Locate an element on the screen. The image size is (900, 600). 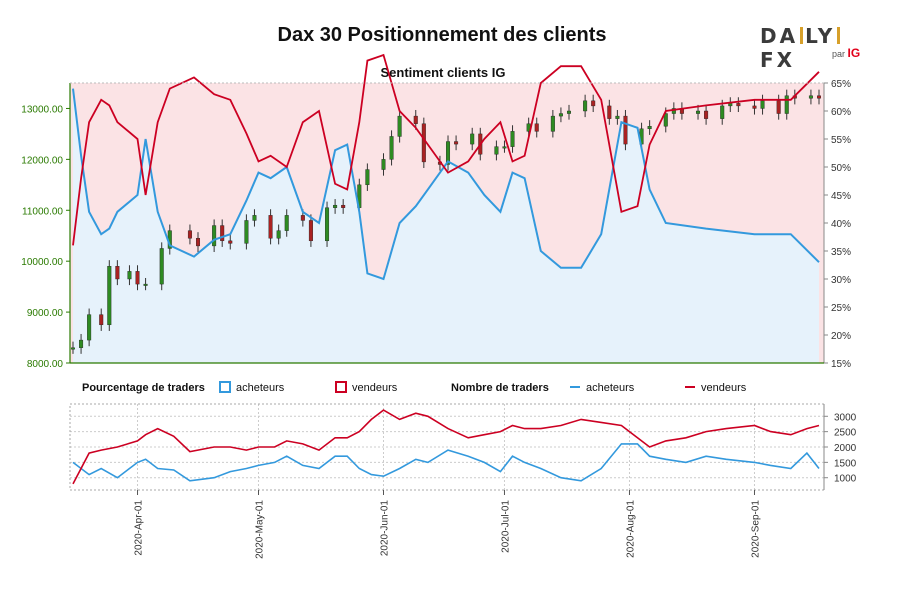
x-tick-label: 2020-Jul-01 is located at coordinates (505, 526).